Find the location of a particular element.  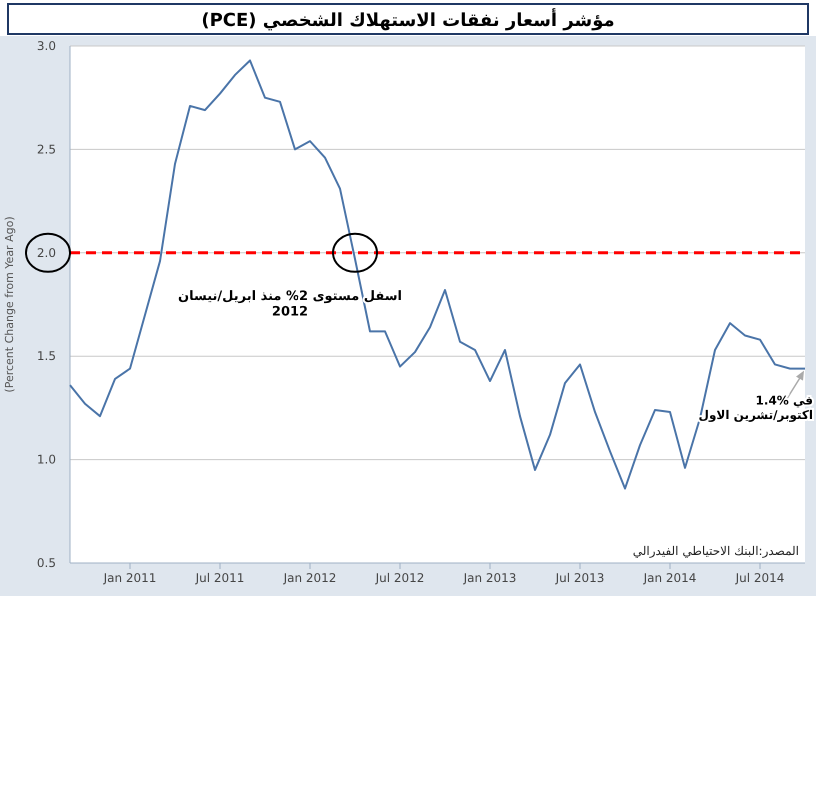

x-tick-label: Jul 2014 is located at coordinates (759, 578).